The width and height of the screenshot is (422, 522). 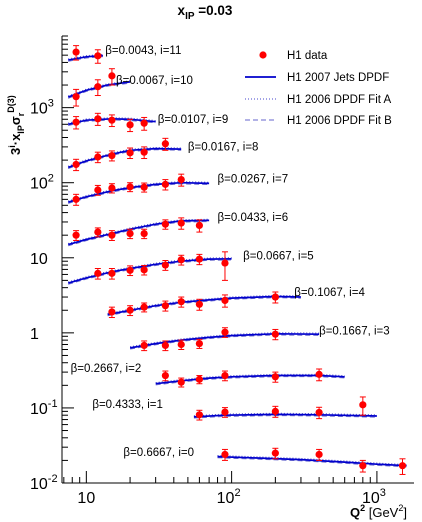 What do you see at coordinates (229, 497) in the screenshot?
I see `x-tick-label: 102` at bounding box center [229, 497].